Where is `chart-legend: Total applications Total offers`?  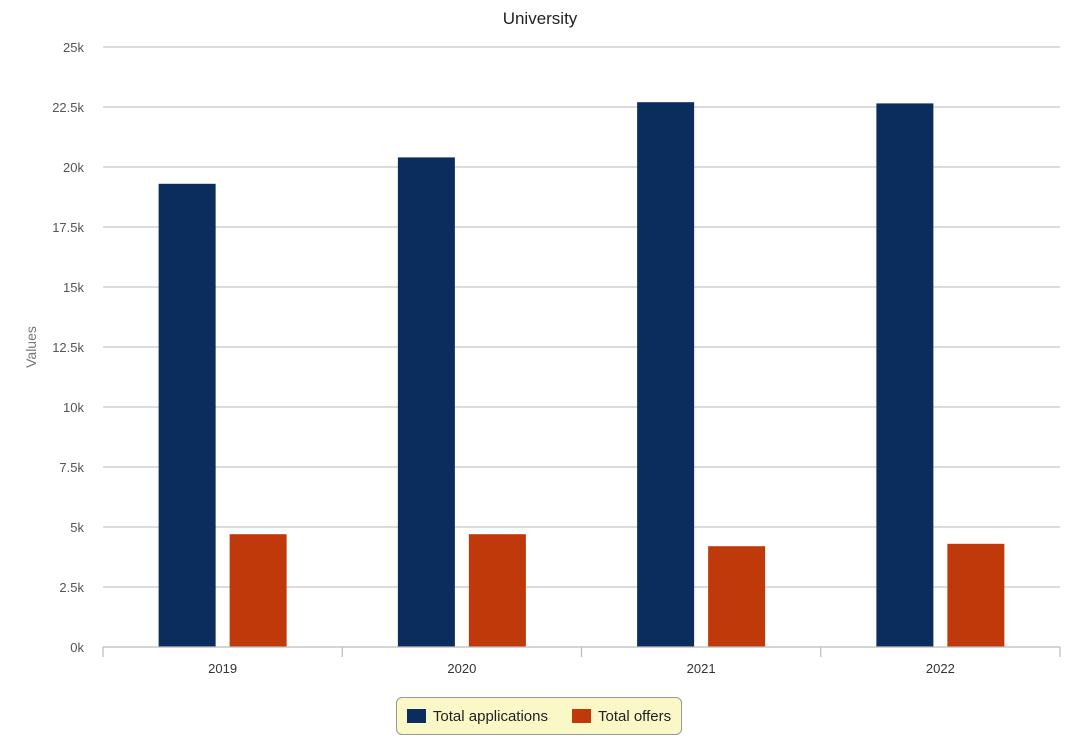 chart-legend: Total applications Total offers is located at coordinates (539, 716).